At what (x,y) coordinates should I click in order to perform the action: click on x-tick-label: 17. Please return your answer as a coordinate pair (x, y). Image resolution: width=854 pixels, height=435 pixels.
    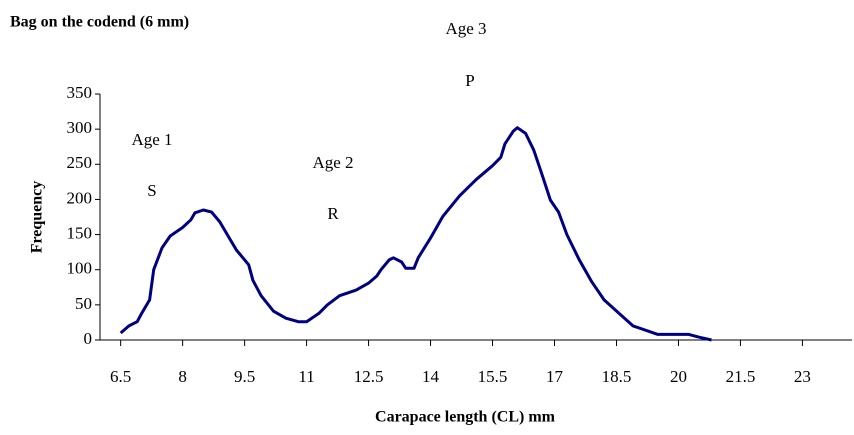
    Looking at the image, I should click on (555, 376).